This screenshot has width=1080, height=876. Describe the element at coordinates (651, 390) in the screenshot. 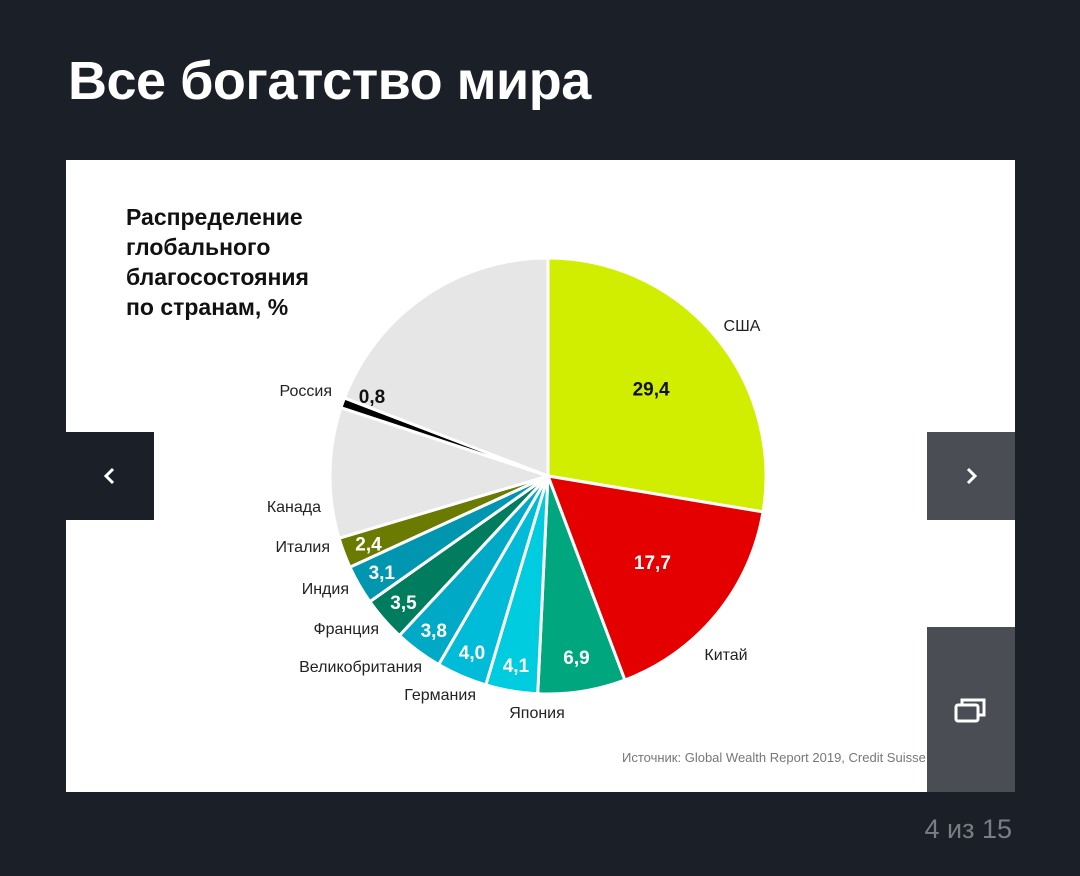

I see `value-label-usa: 29,4` at that location.